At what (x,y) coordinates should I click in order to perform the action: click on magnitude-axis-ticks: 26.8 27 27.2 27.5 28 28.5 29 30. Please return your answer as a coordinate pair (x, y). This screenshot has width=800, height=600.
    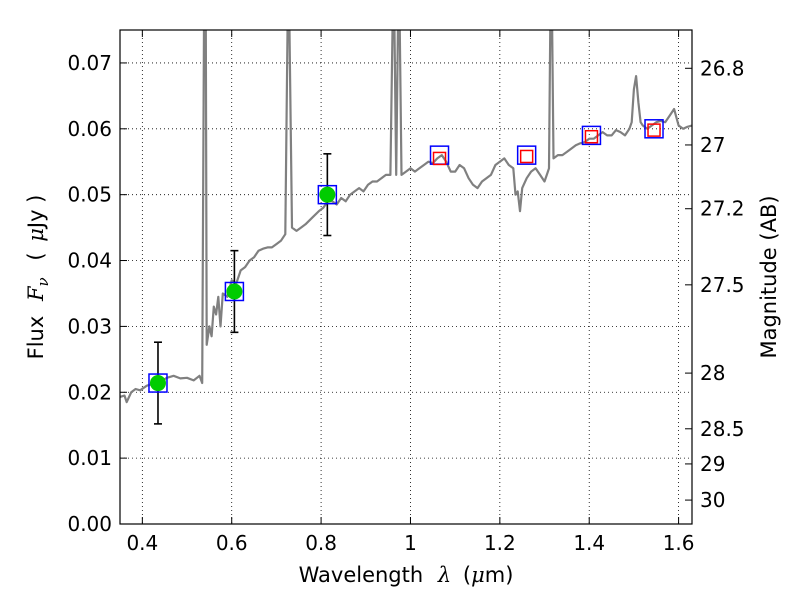
    Looking at the image, I should click on (715, 284).